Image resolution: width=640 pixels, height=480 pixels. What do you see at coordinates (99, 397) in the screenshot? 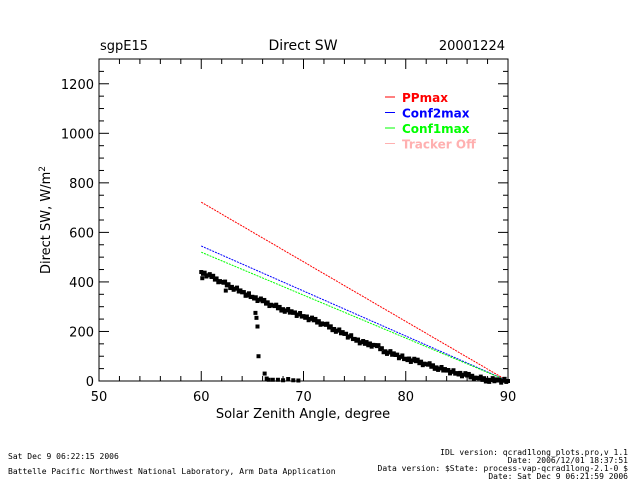
I see `x-tick-label: 50` at bounding box center [99, 397].